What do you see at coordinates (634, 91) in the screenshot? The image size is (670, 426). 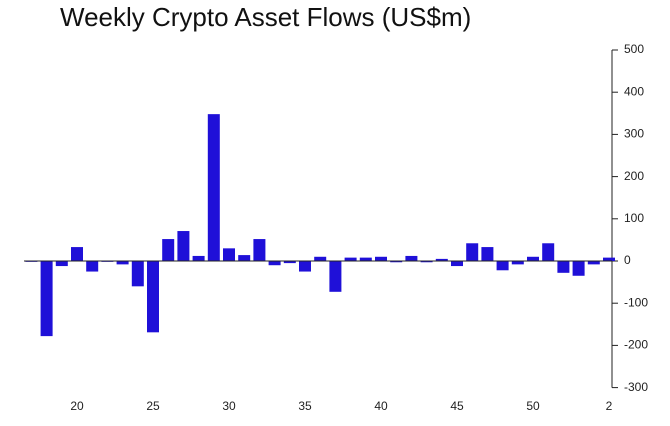 I see `y-tick-label: 400` at bounding box center [634, 91].